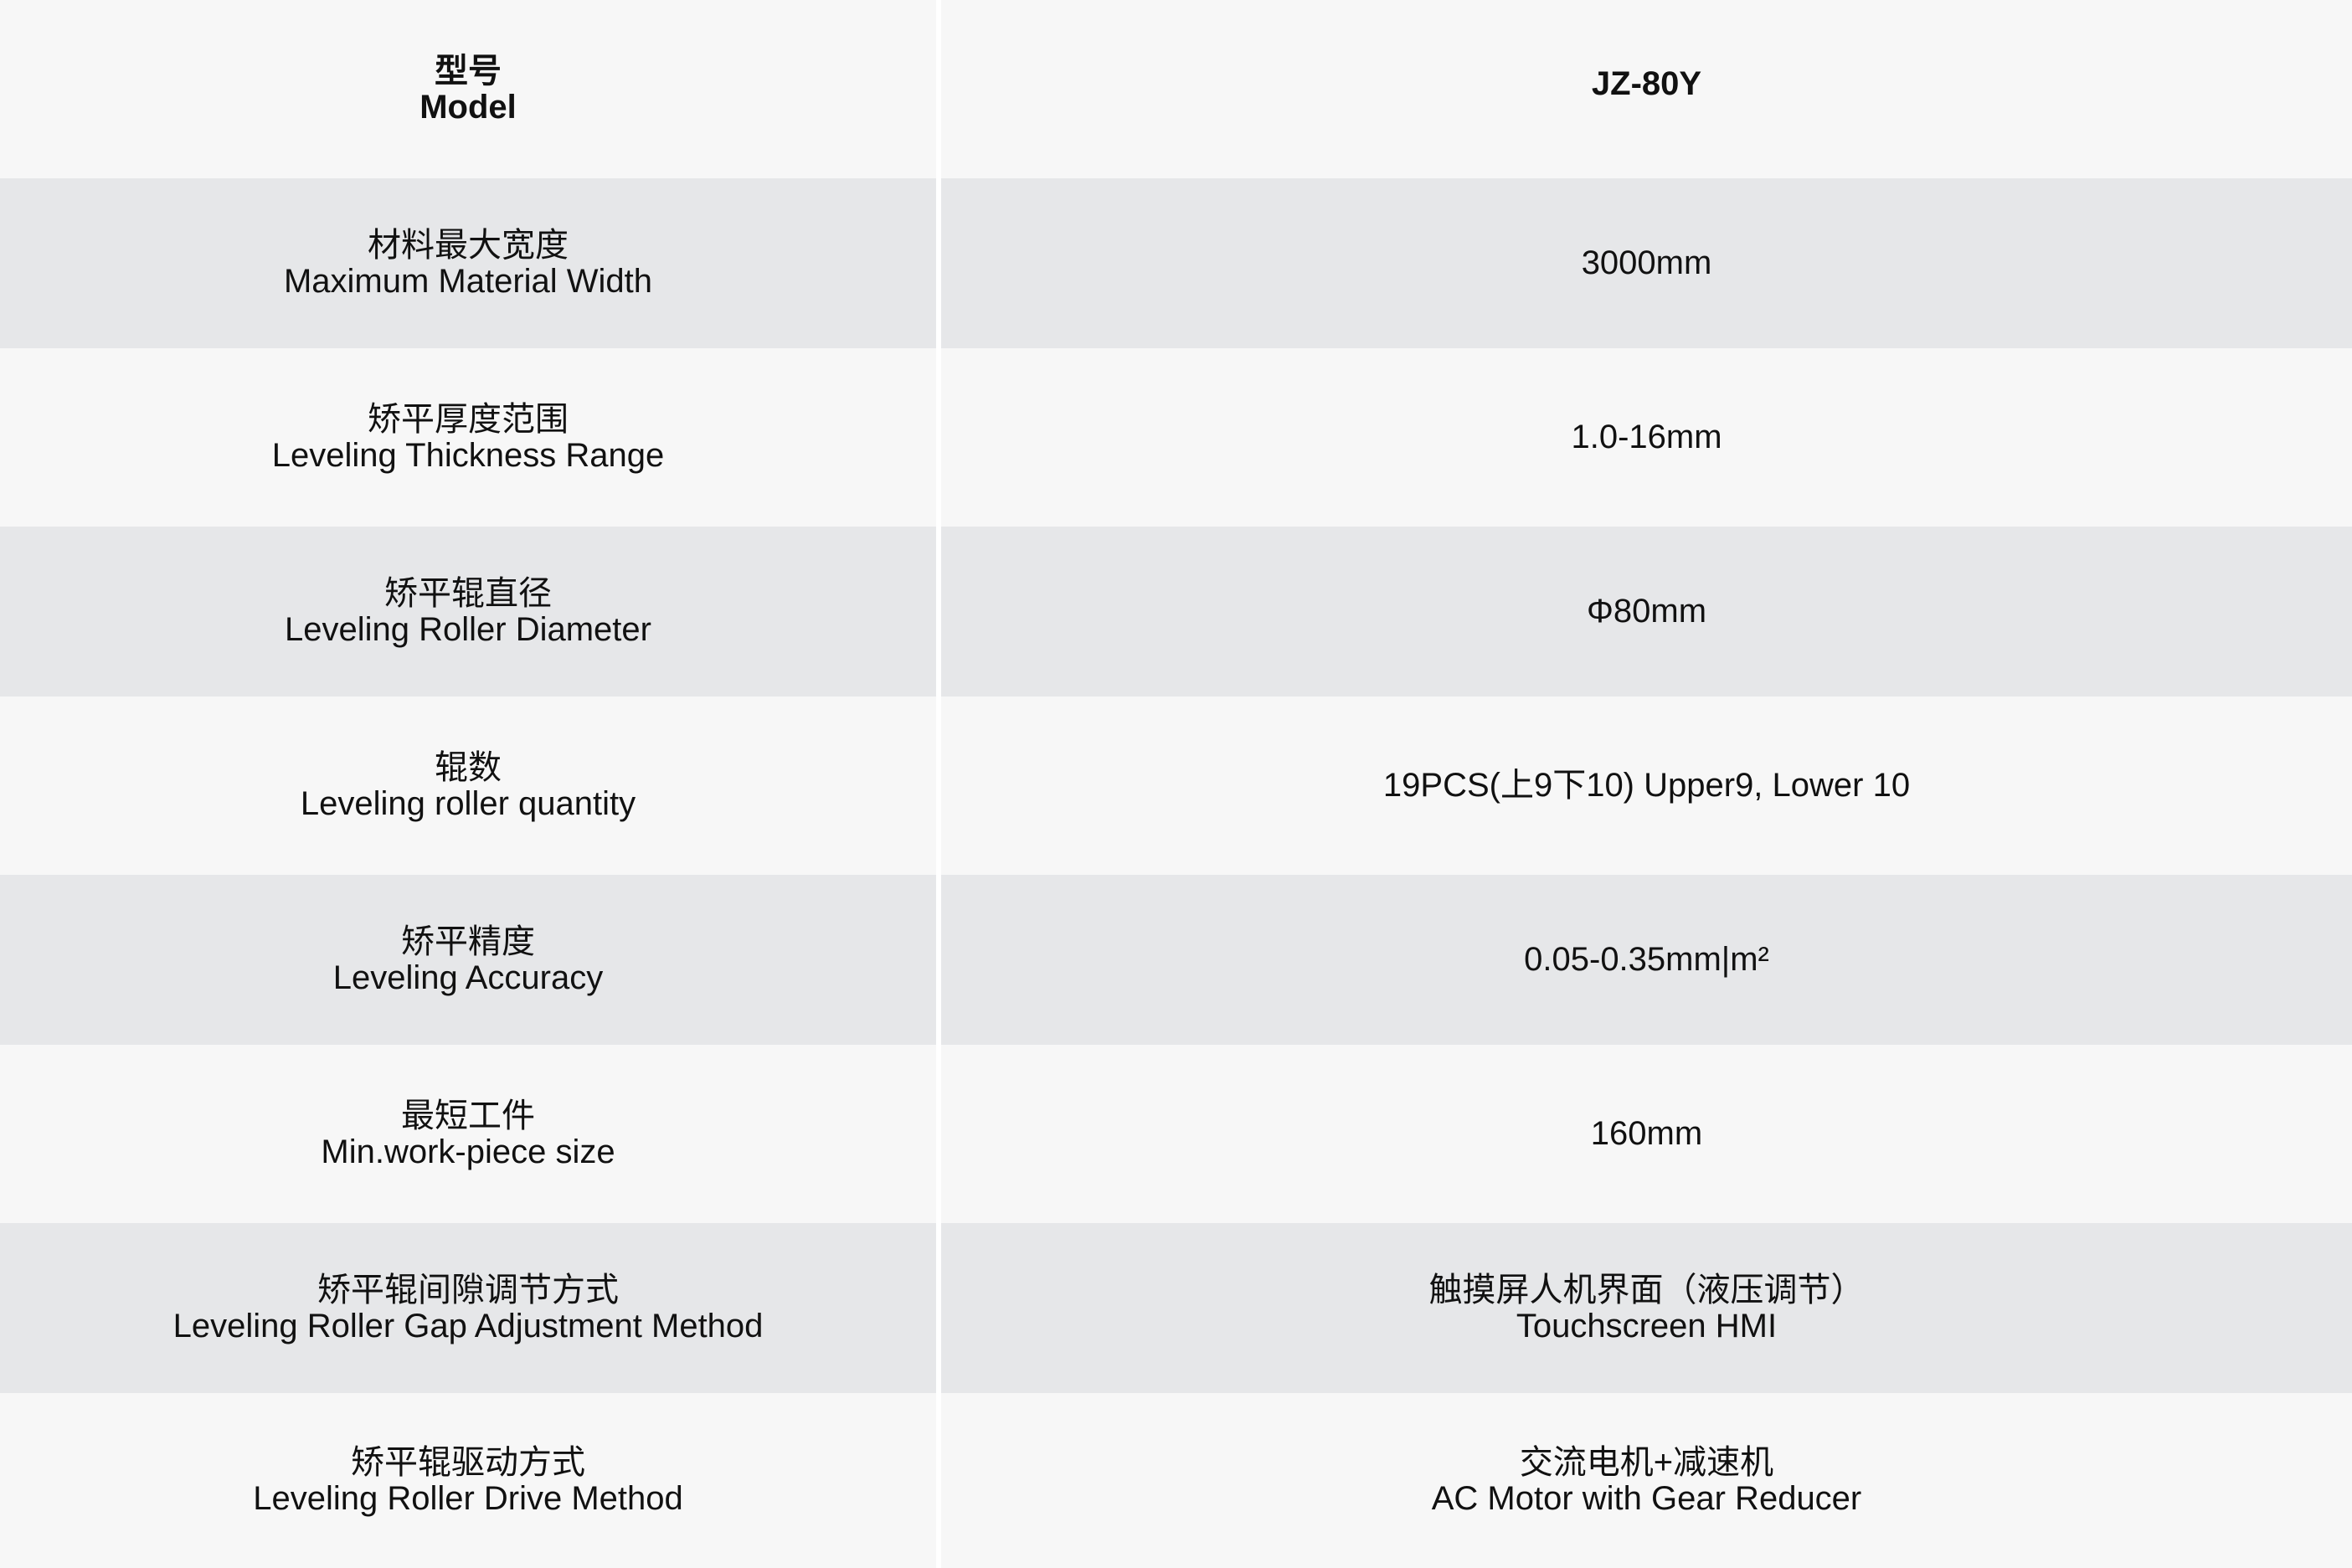 This screenshot has width=2352, height=1568. I want to click on spec-value-cell: 1.0-16mm, so click(1646, 438).